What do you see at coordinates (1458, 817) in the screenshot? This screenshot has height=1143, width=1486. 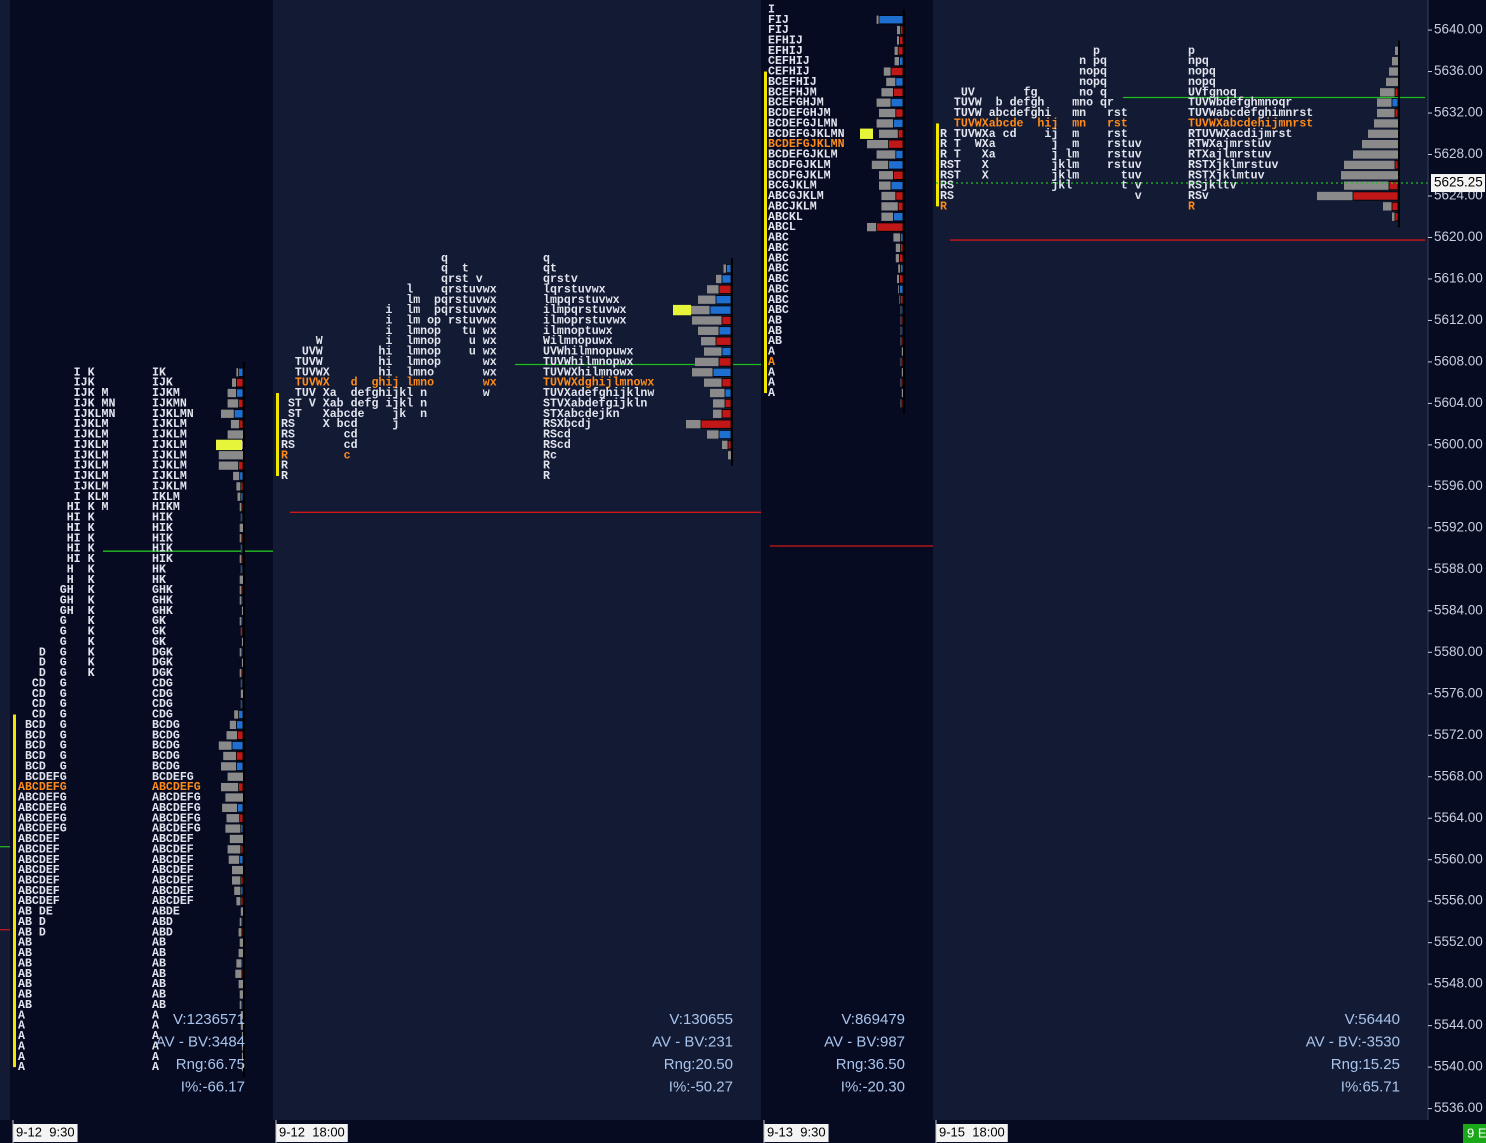 I see `y-tick-label: 5564.00` at bounding box center [1458, 817].